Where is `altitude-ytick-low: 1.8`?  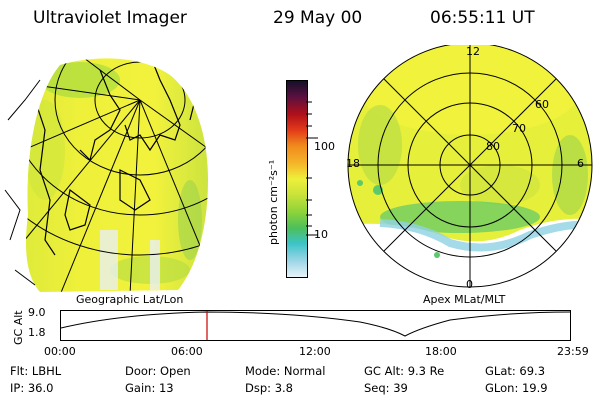
altitude-ytick-low: 1.8 is located at coordinates (37, 332).